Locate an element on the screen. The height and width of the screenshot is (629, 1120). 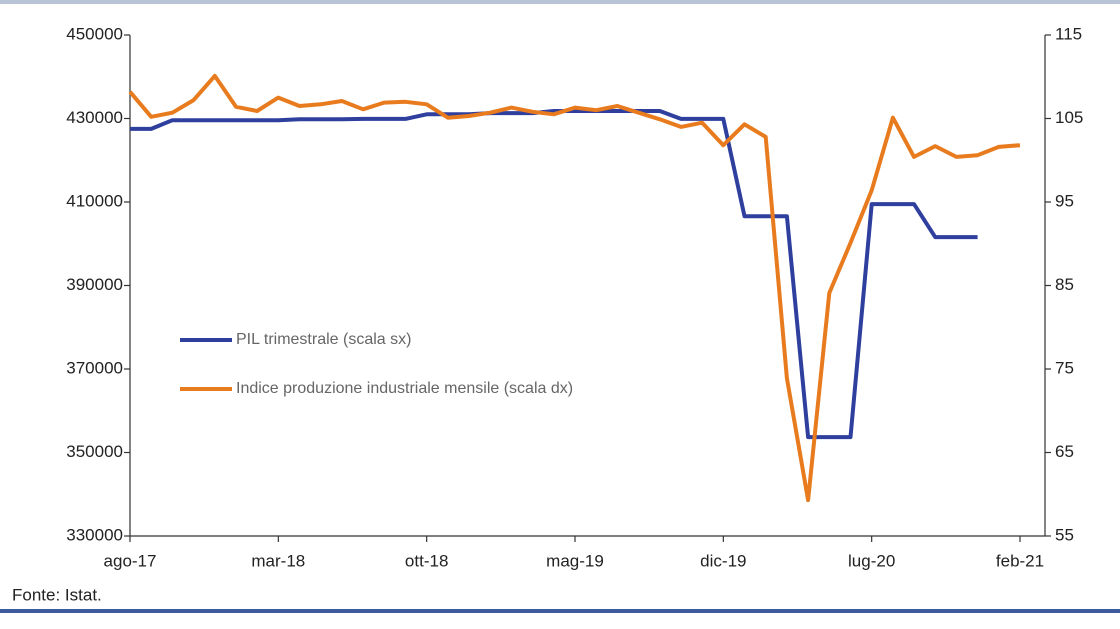
y2-tick-label: 65 is located at coordinates (1064, 451).